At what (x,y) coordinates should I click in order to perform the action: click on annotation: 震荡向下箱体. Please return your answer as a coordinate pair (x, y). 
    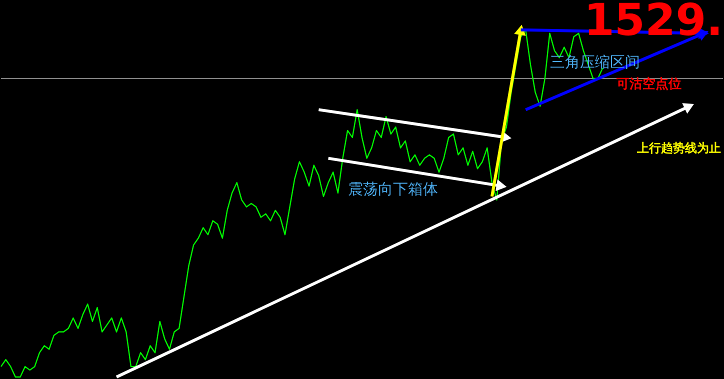
    Looking at the image, I should click on (393, 189).